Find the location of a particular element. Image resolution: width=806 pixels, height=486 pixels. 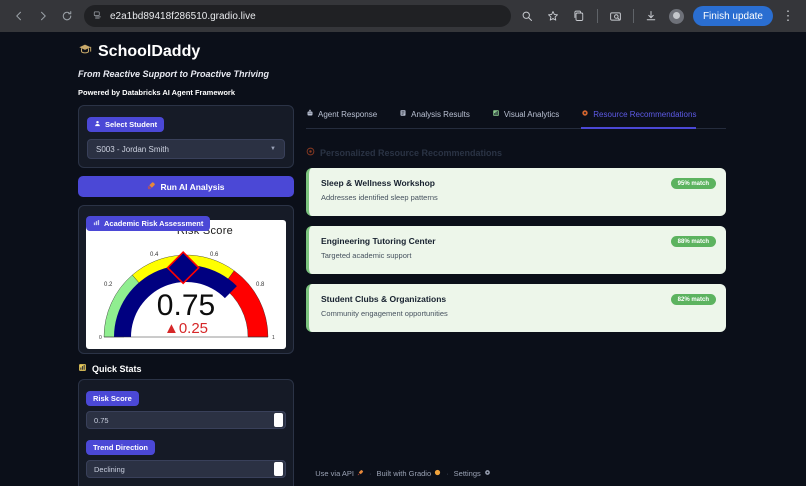

toolbar-actions: Finish update ⋮ is located at coordinates (658, 16).